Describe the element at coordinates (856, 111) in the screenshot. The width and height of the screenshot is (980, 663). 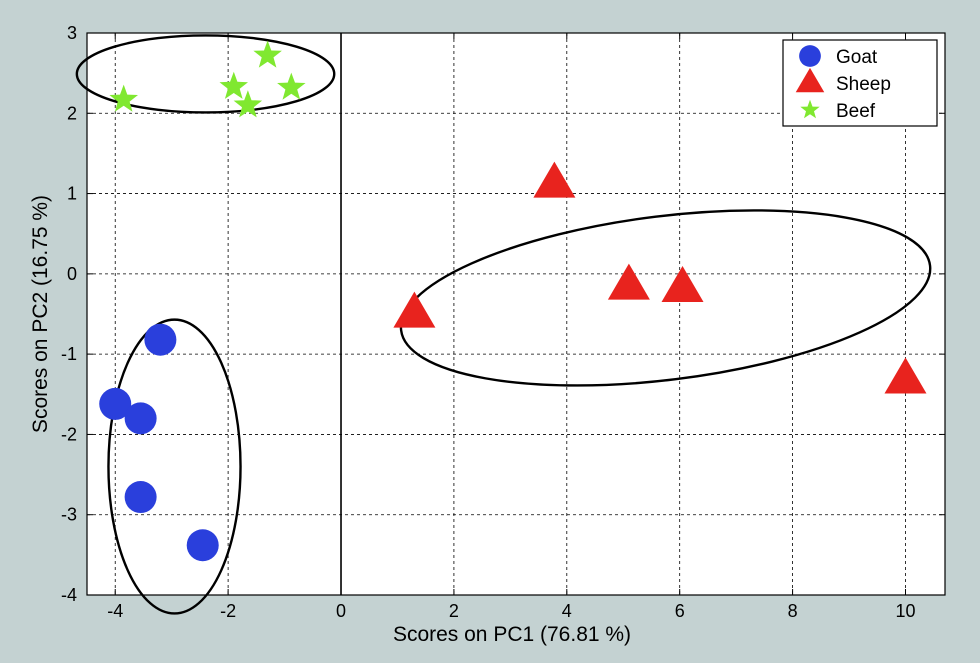
I see `legend-label-beef: Beef` at that location.